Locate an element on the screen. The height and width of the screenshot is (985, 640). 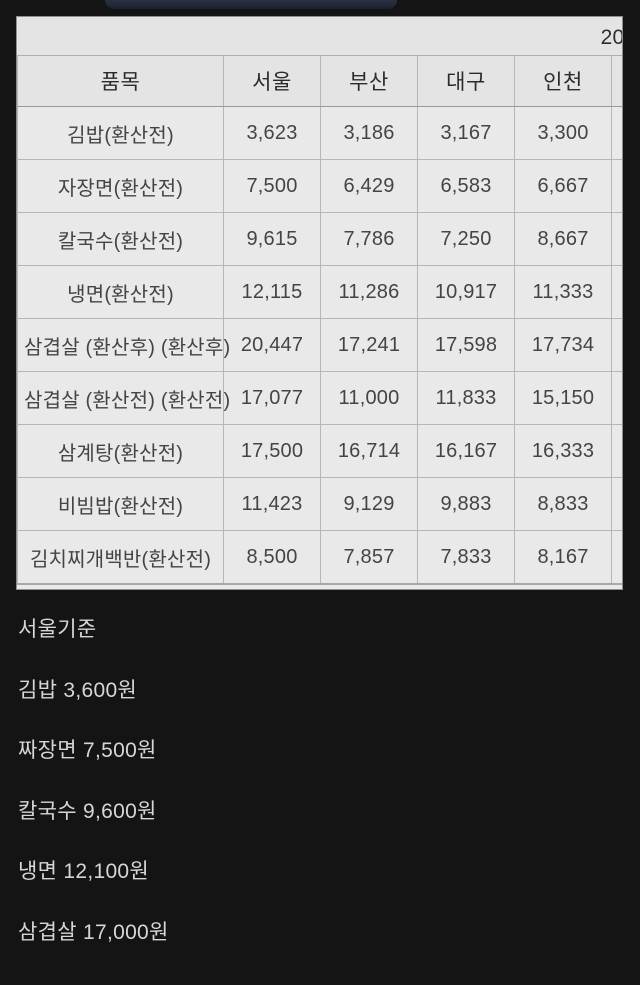
cell-item-name: 삼겹살 (환산후) (환산후) is located at coordinates (123, 345).